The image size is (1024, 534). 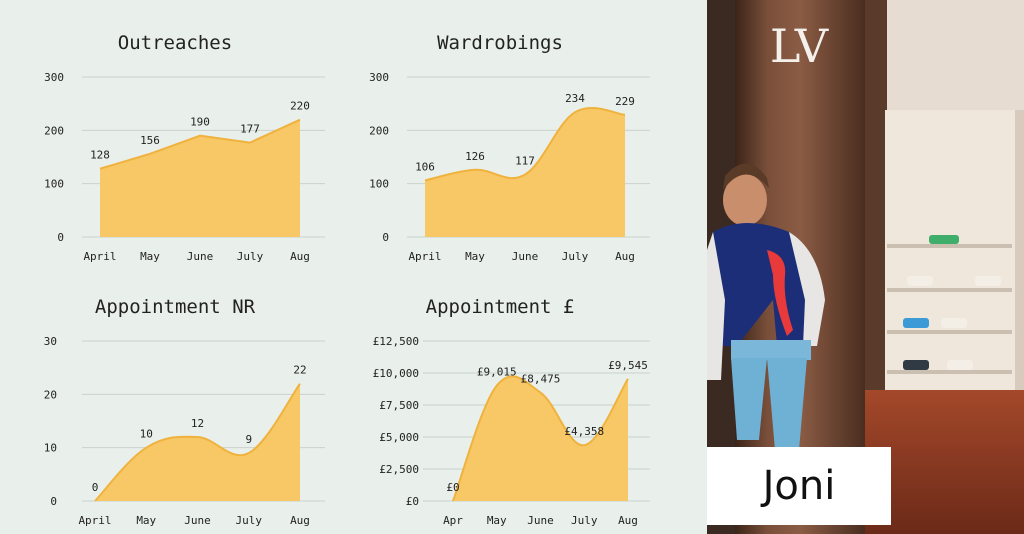 What do you see at coordinates (146, 434) in the screenshot?
I see `data-label: 10` at bounding box center [146, 434].